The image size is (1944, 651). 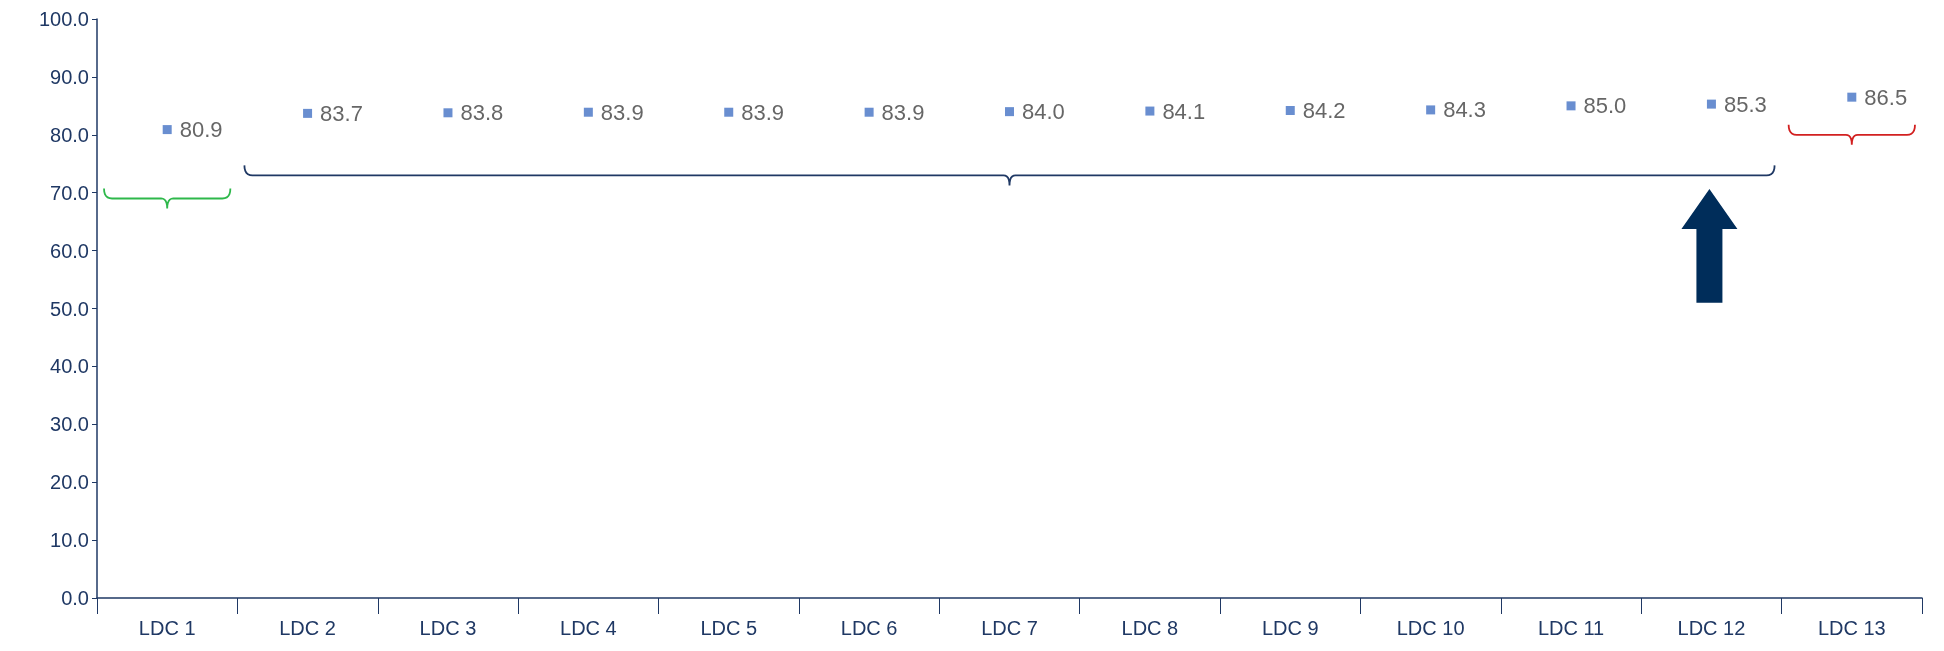 I want to click on data-label: 84.1, so click(x=1184, y=111).